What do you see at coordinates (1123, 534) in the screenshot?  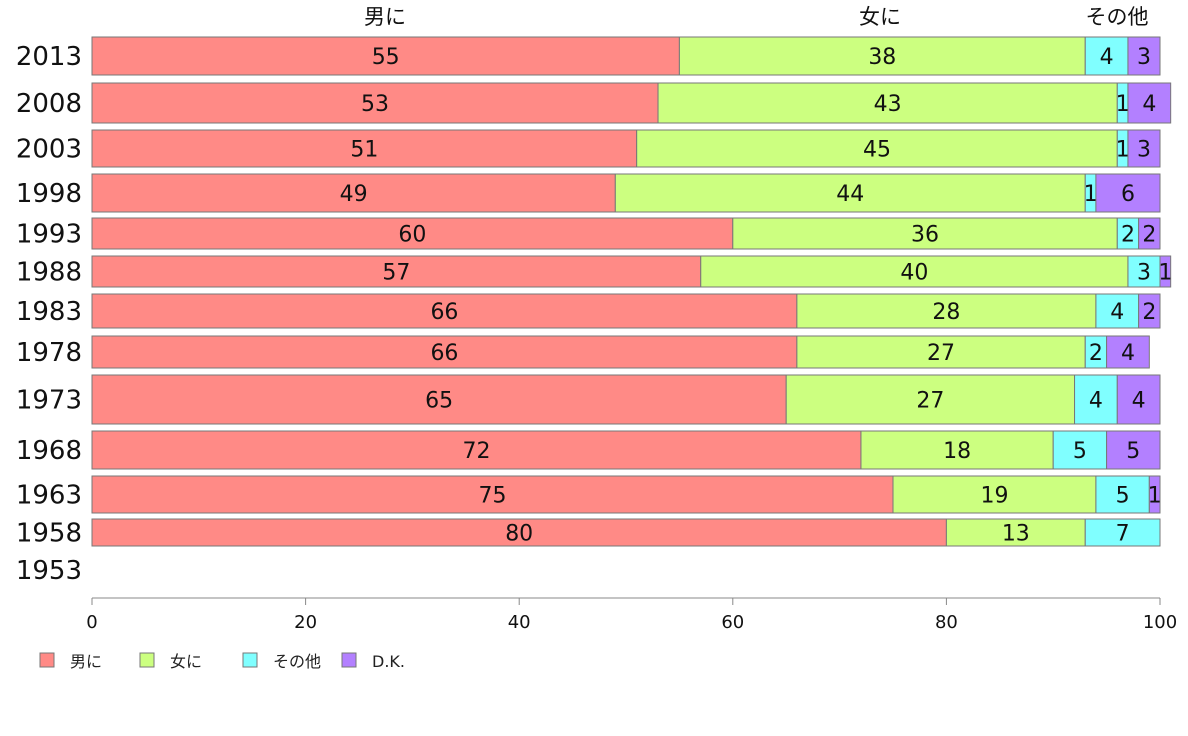 I see `data-label-1958-series-2: 7` at bounding box center [1123, 534].